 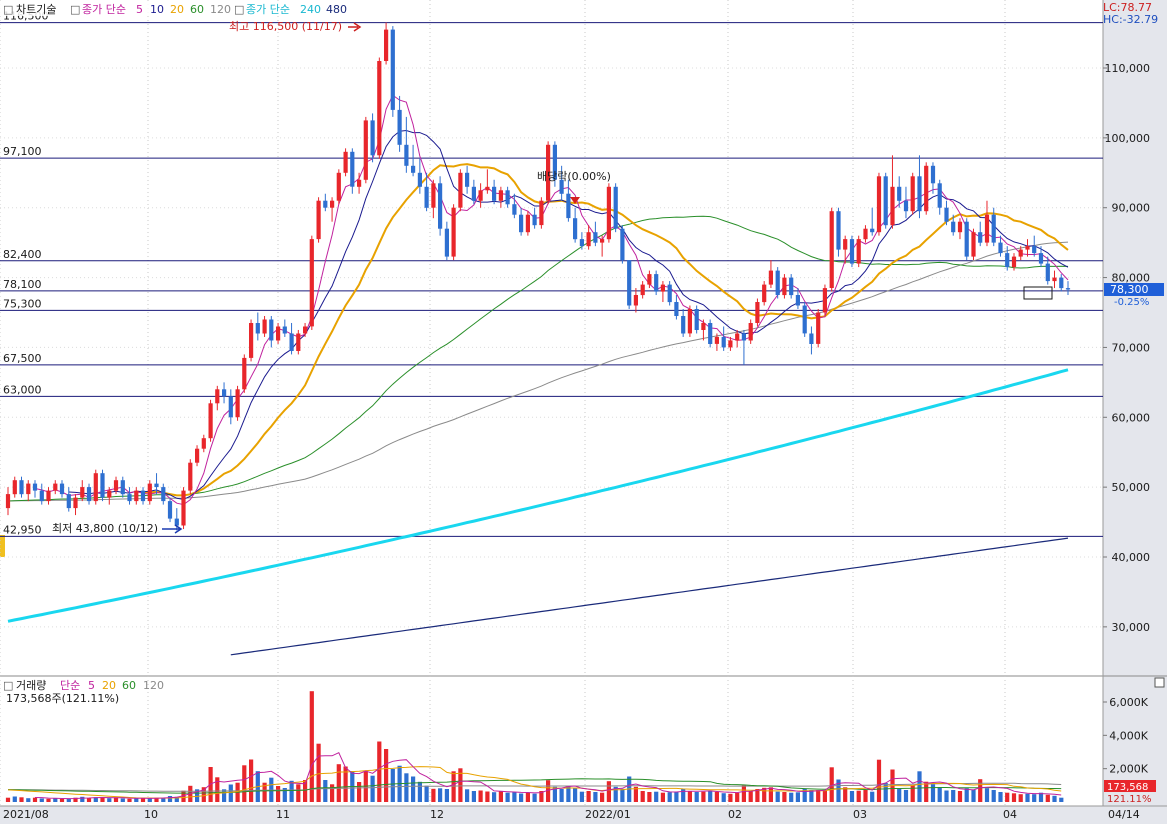 I want to click on price-level-label: 67,500, so click(x=22, y=358).